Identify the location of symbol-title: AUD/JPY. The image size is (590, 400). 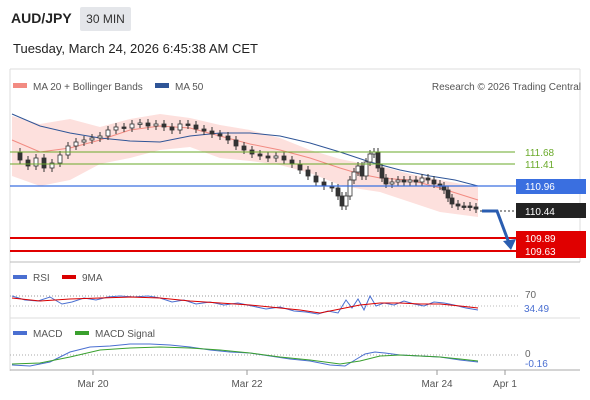
(41, 18).